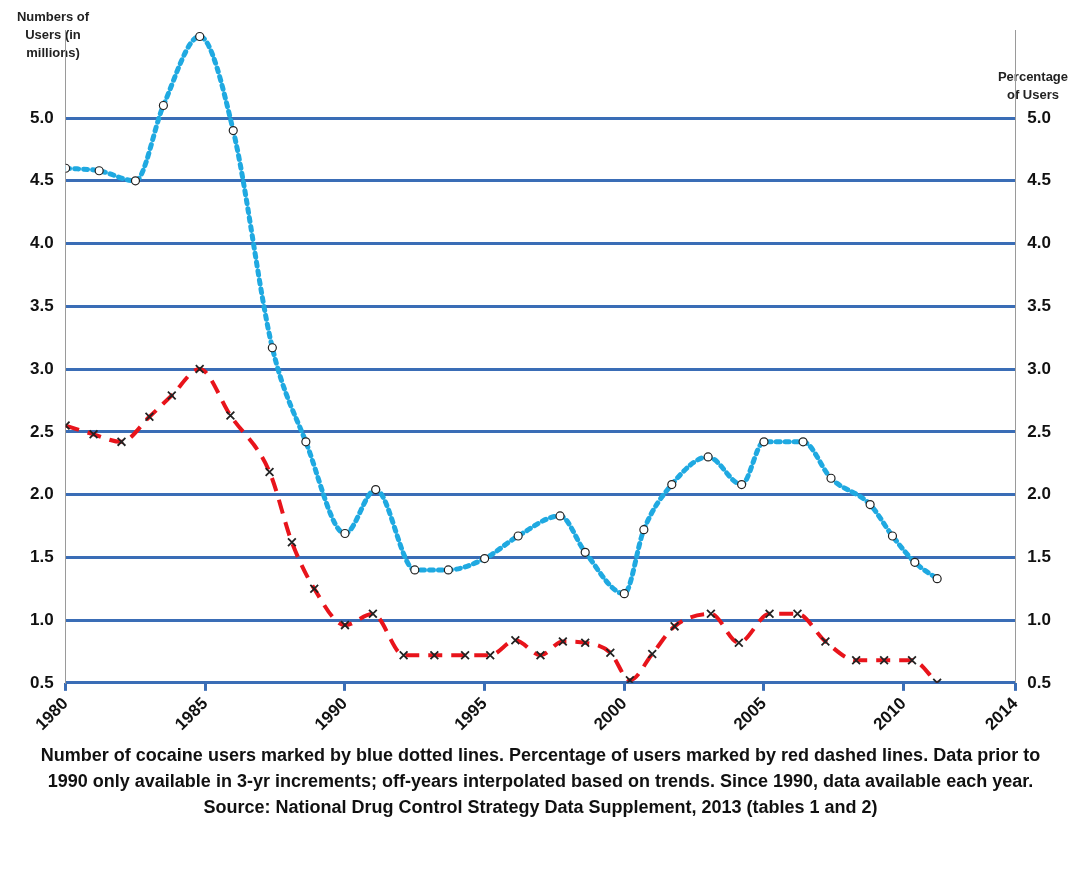  Describe the element at coordinates (1039, 305) in the screenshot. I see `y2-tick-label: 3.5` at that location.